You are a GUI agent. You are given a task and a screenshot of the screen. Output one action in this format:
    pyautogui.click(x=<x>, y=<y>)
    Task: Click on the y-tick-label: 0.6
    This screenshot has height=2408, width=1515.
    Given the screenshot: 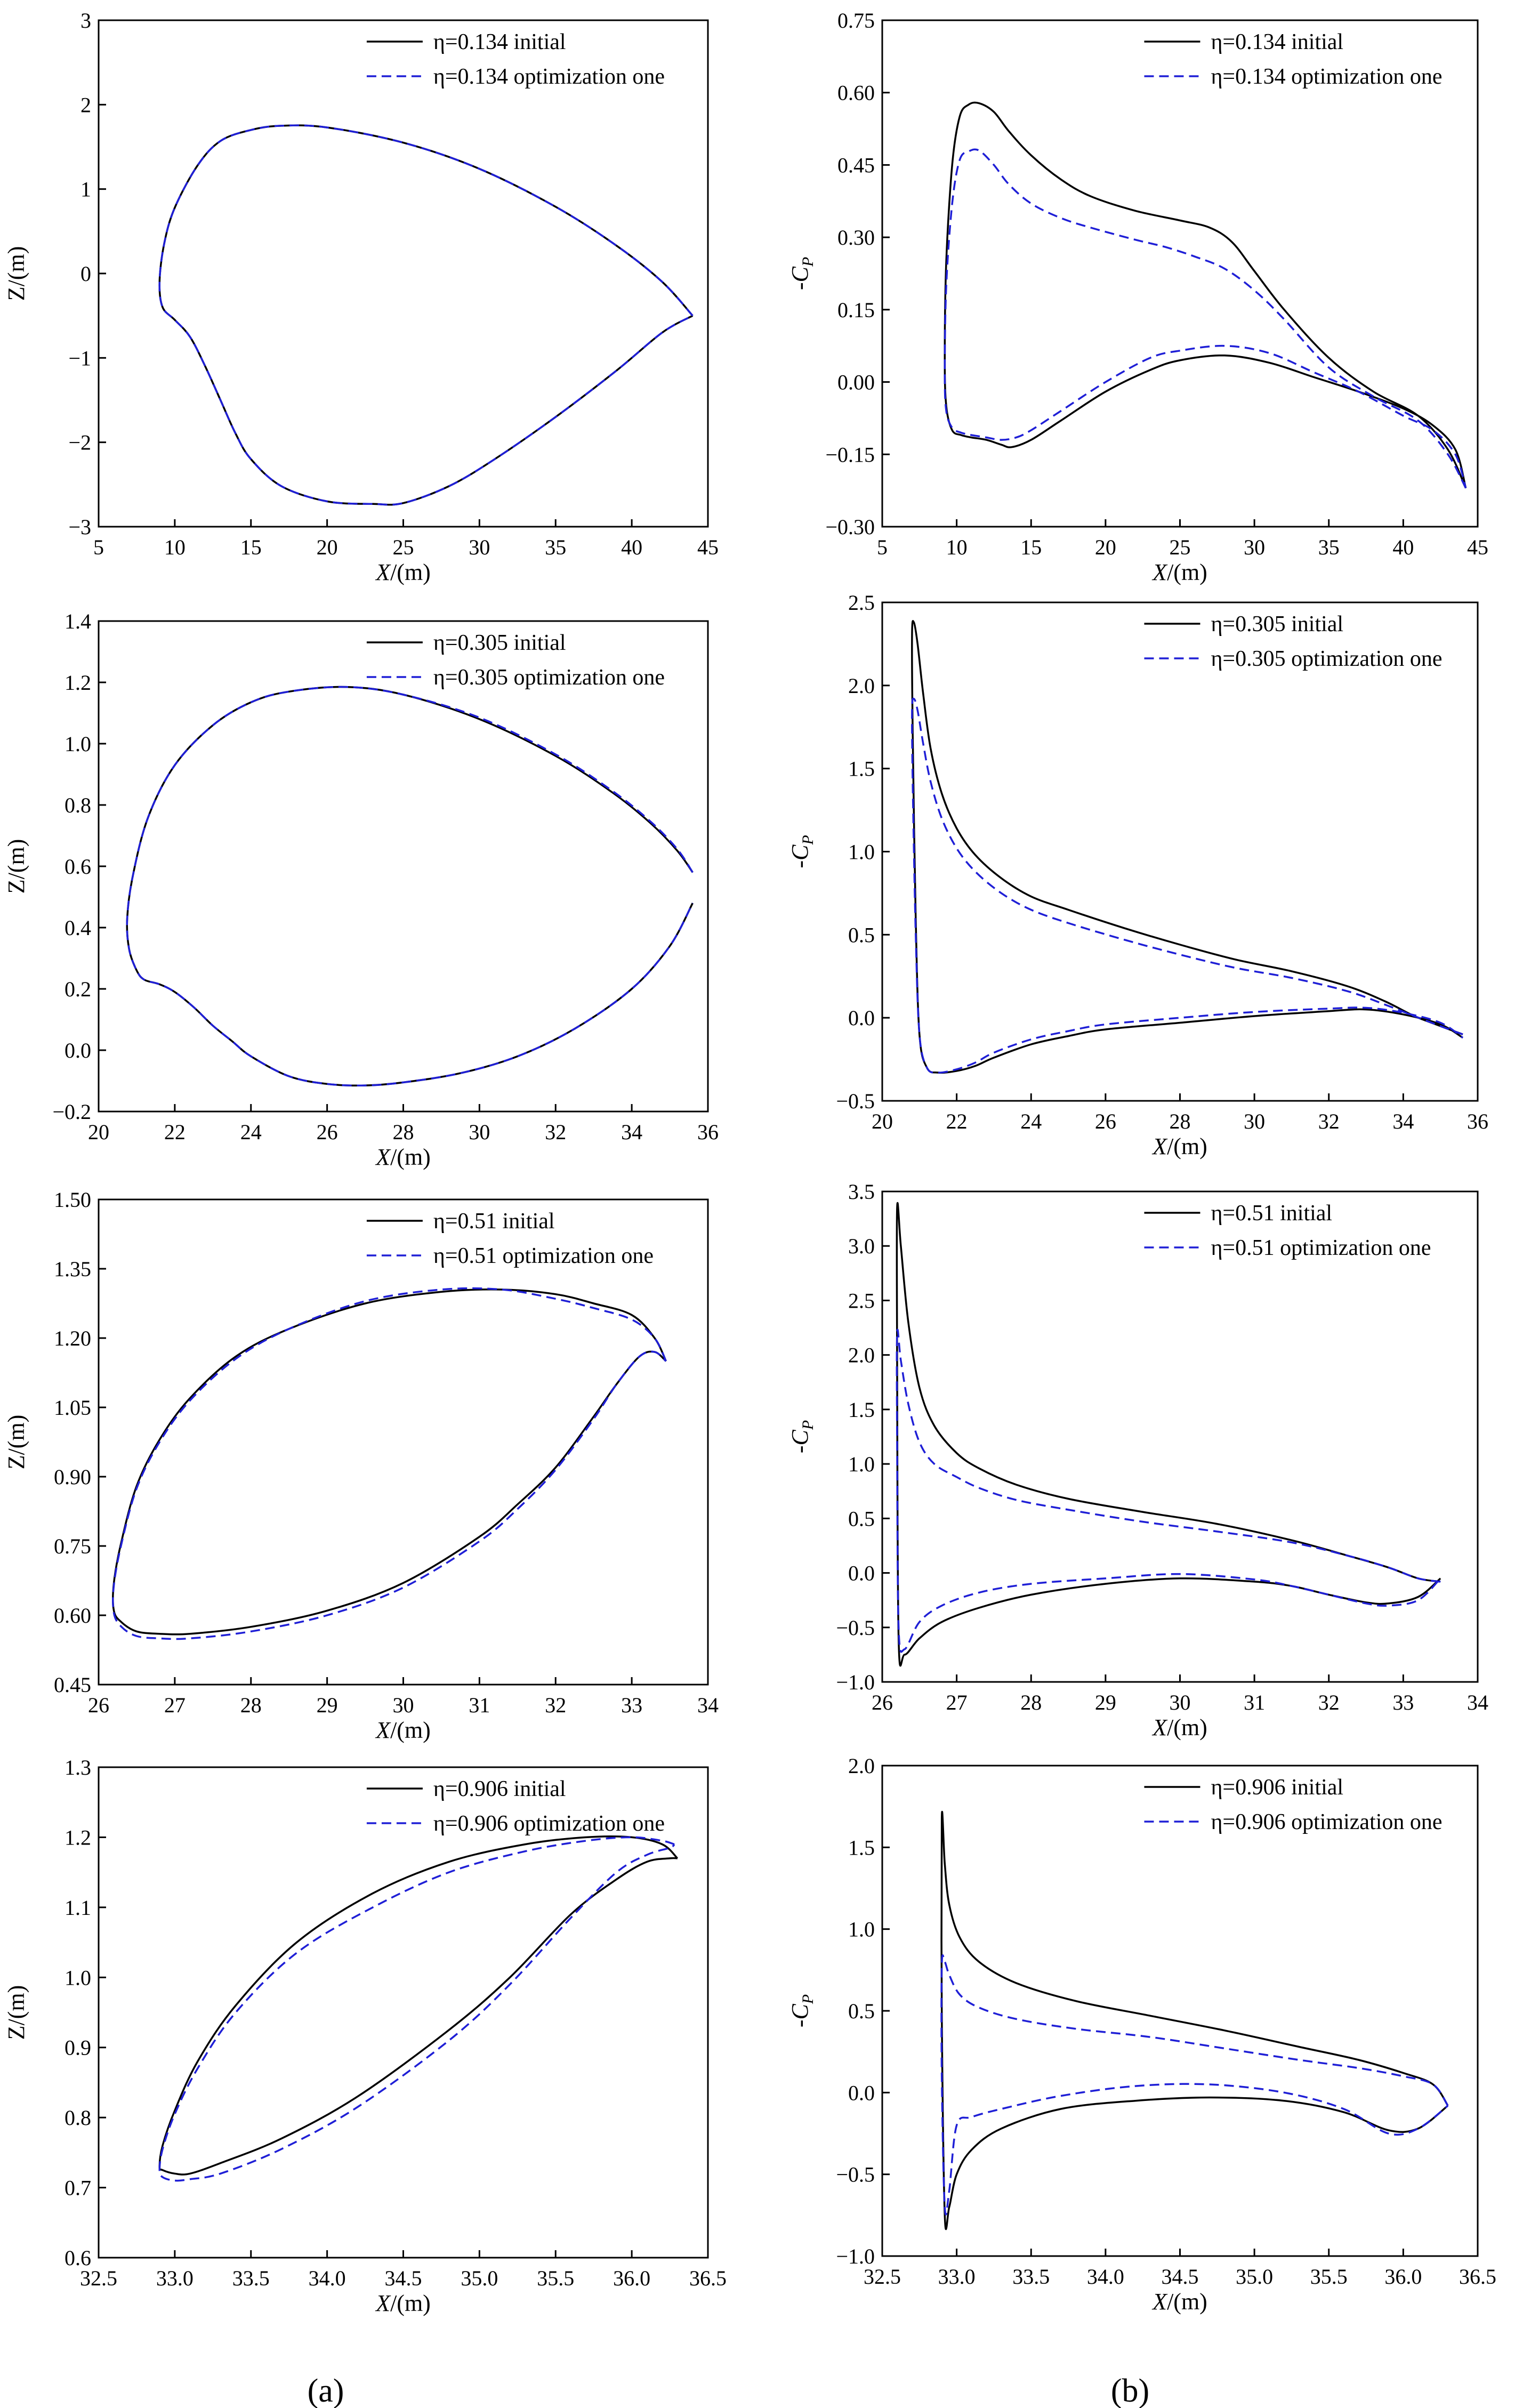 What is the action you would take?
    pyautogui.click(x=78, y=2258)
    